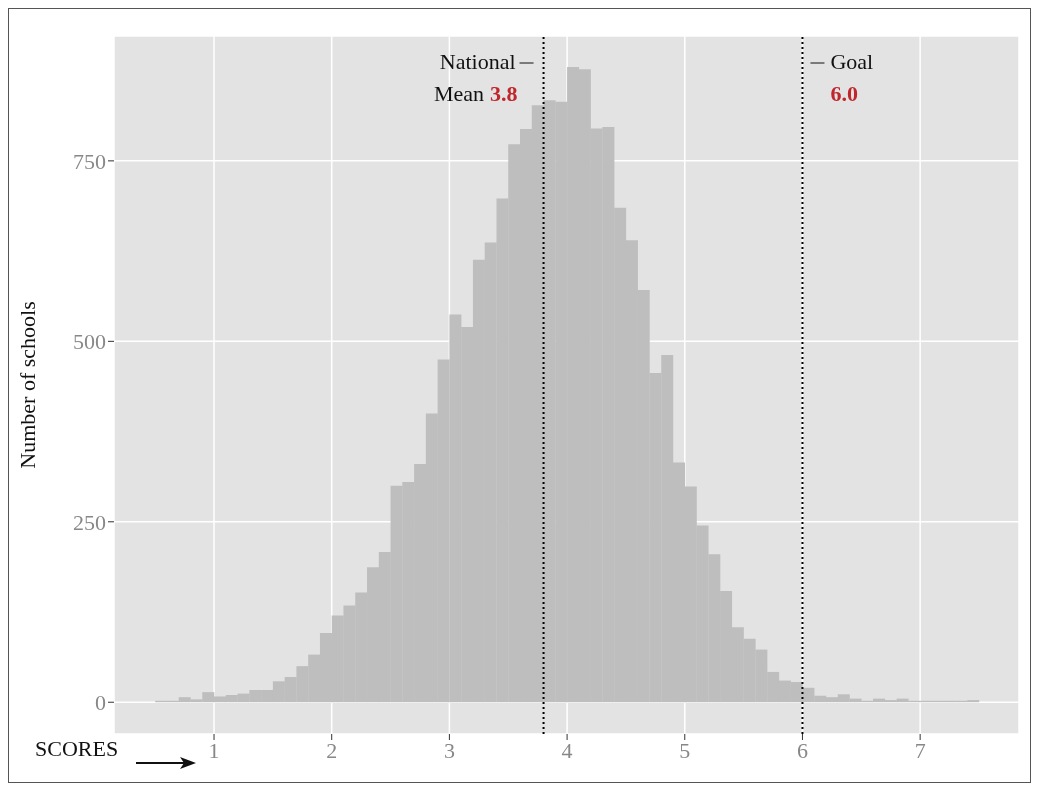  Describe the element at coordinates (685, 750) in the screenshot. I see `x-tick-label: 5` at that location.